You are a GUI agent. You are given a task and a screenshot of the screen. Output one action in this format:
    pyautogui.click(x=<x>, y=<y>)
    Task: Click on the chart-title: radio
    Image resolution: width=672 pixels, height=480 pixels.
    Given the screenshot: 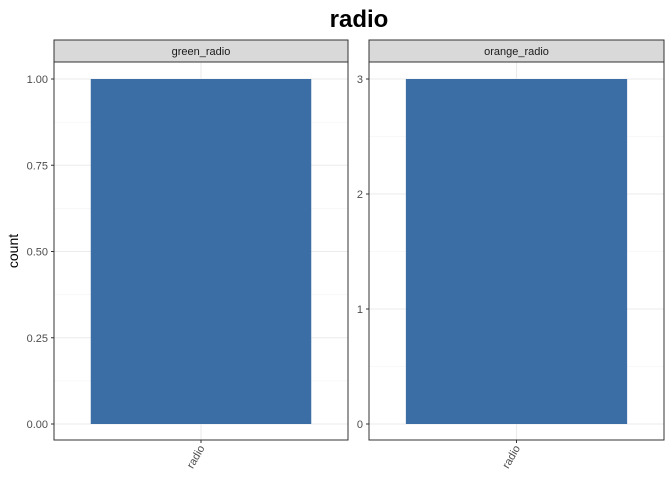 What is the action you would take?
    pyautogui.click(x=359, y=19)
    